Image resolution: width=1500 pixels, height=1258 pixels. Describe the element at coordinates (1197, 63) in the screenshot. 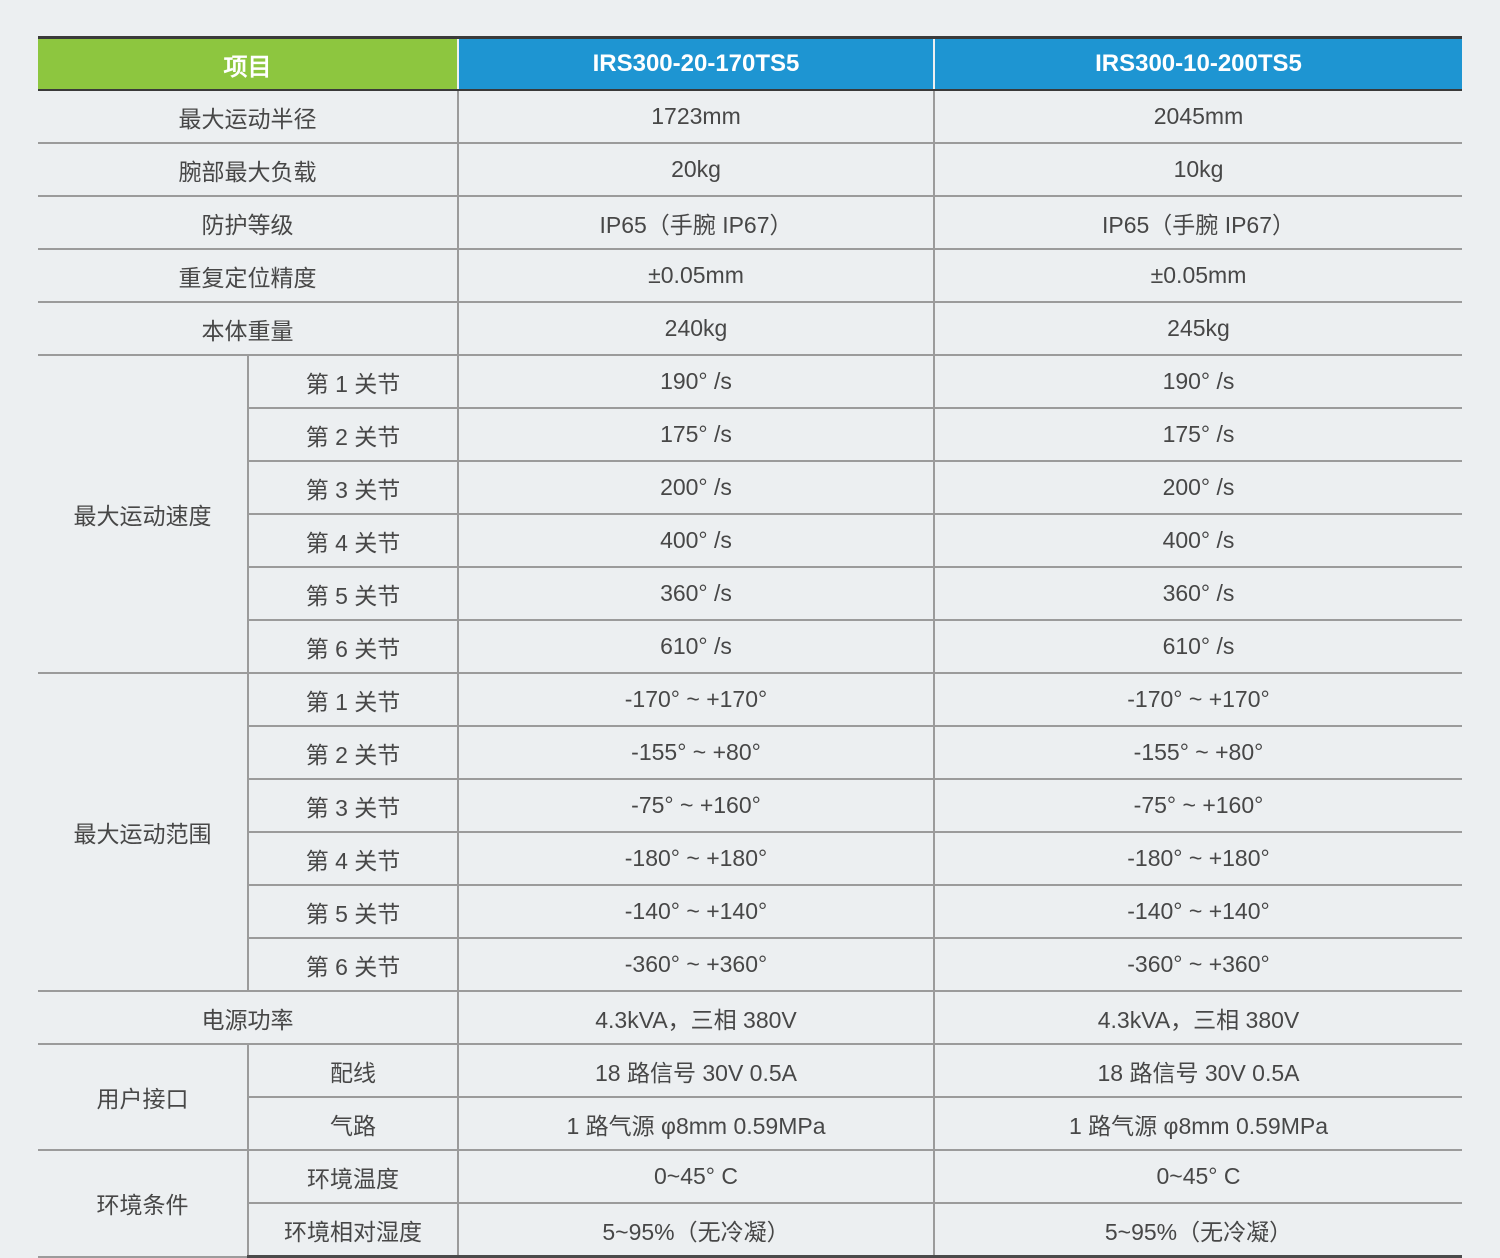

I see `header-model-2-cell: IRS300-10-200TS5` at that location.